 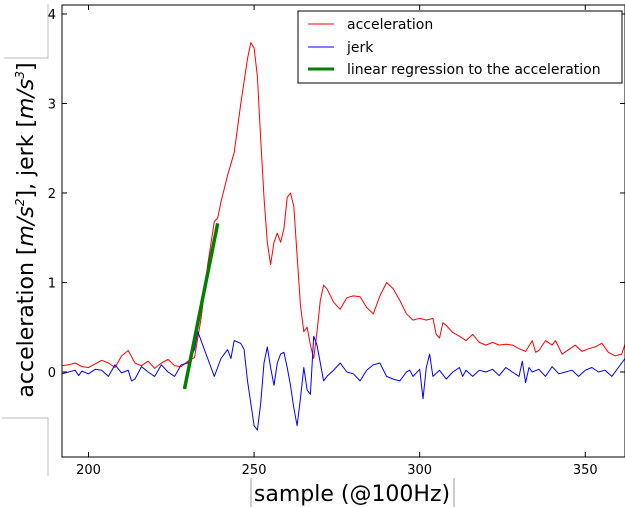 I want to click on legend-label-acceleration: acceleration, so click(x=390, y=25).